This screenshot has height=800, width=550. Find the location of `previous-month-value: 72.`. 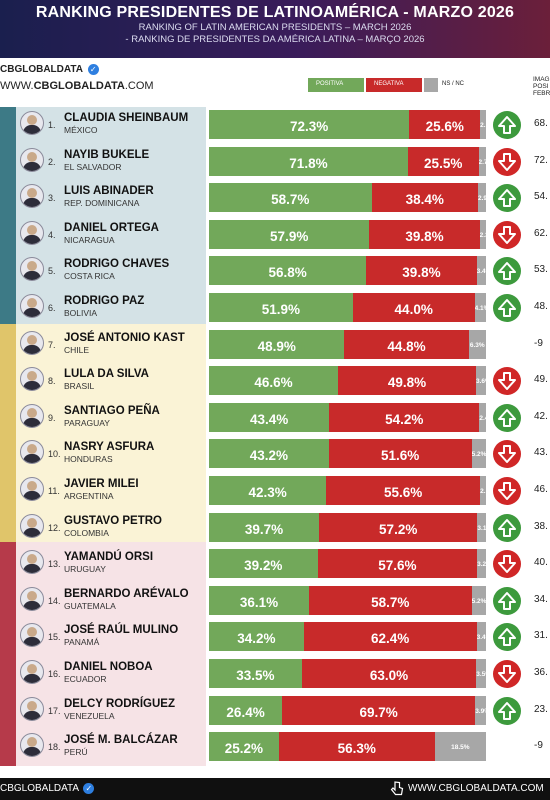

previous-month-value: 72. is located at coordinates (541, 160).